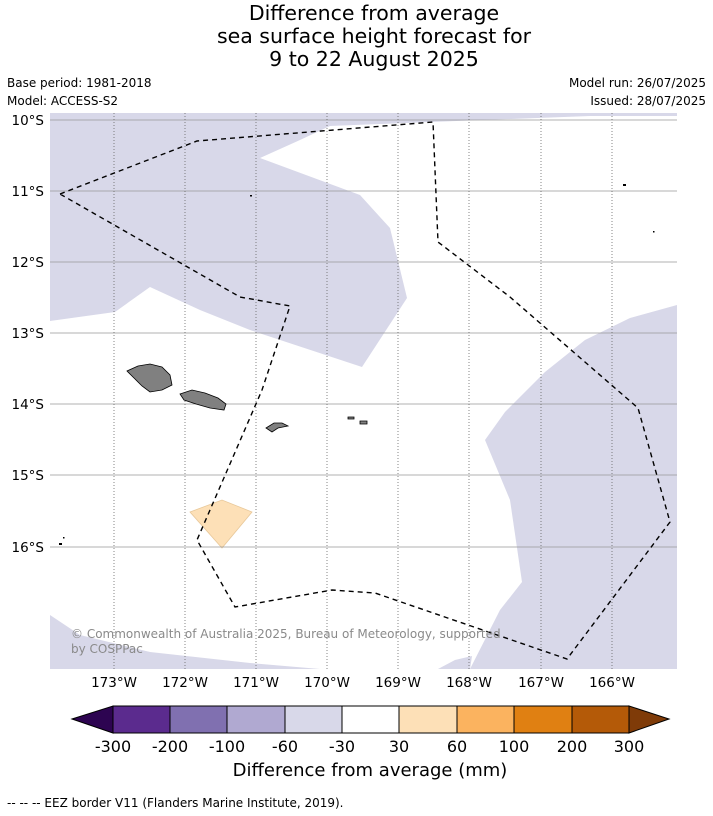  I want to click on lon-label: 169°W, so click(398, 683).